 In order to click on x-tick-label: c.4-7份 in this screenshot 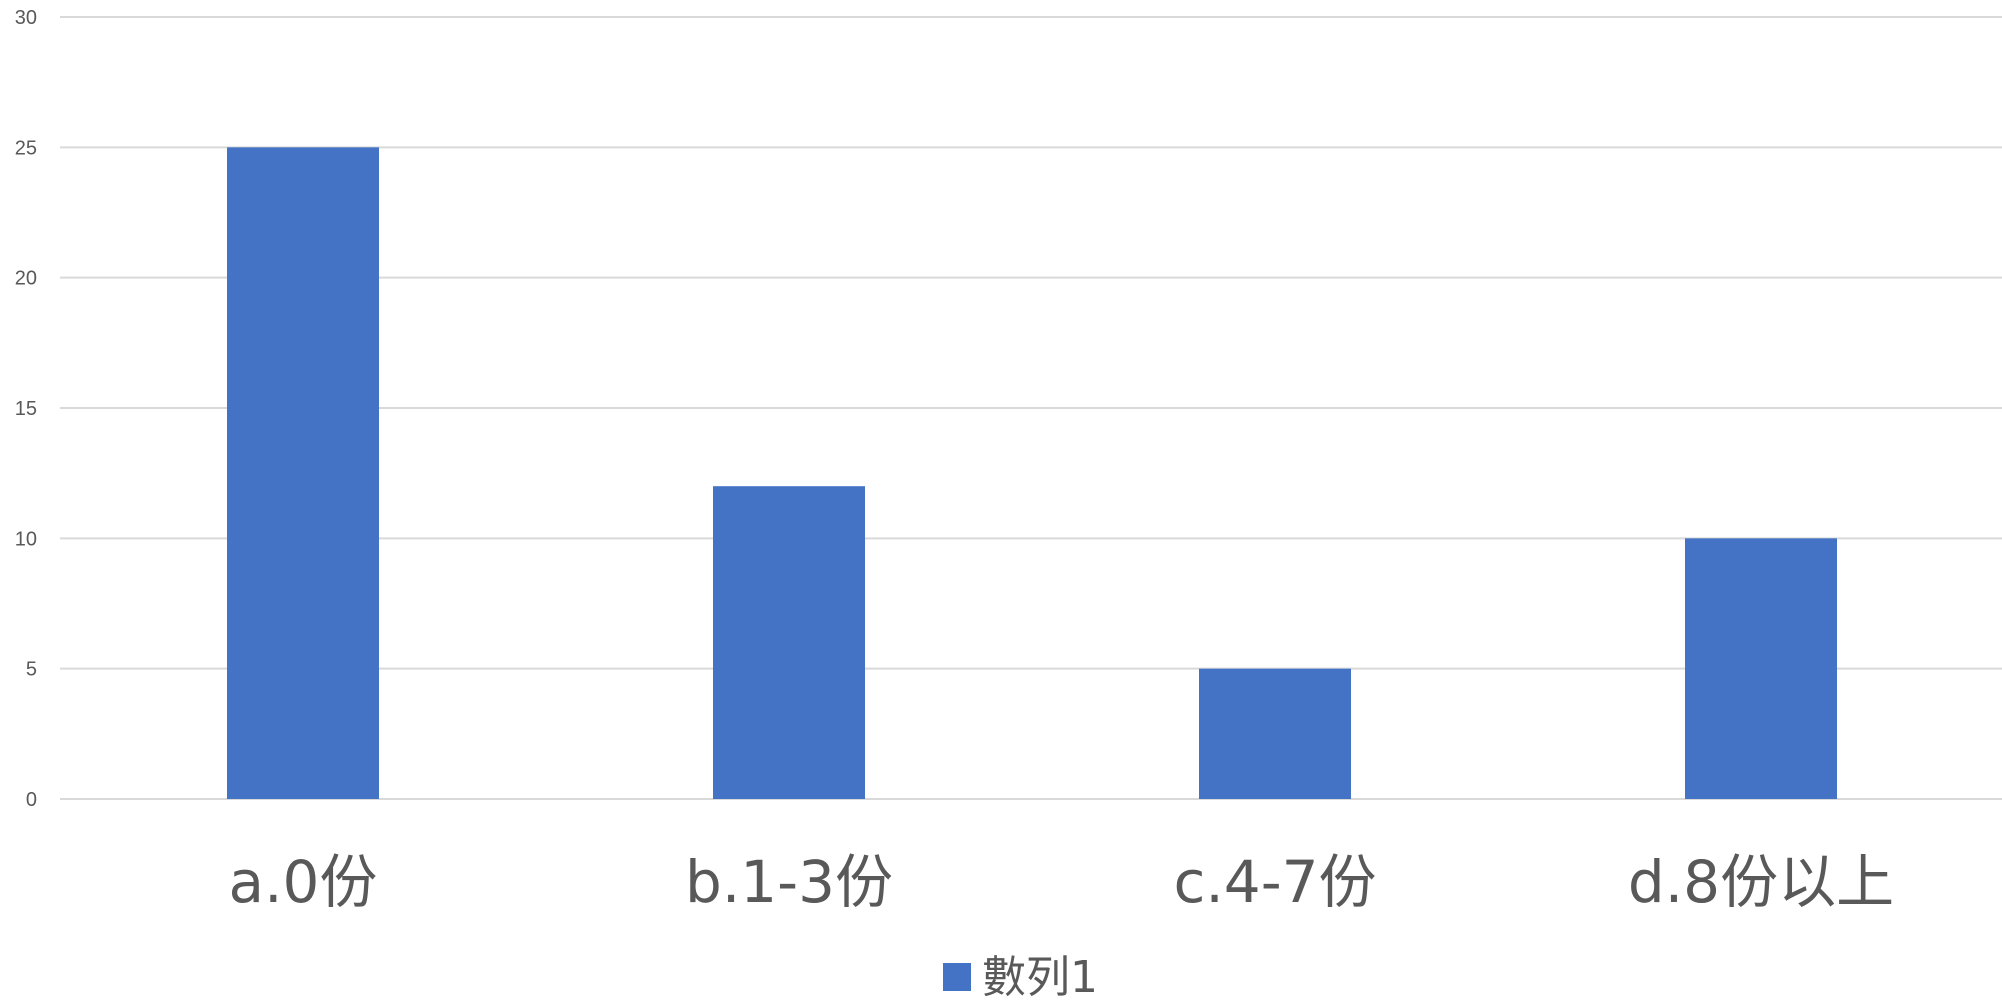, I will do `click(1274, 882)`.